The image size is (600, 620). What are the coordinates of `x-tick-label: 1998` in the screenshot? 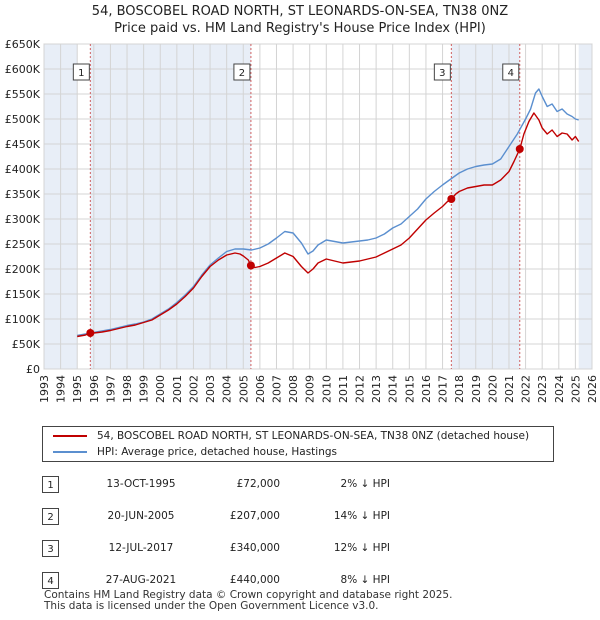 It's located at (127, 389).